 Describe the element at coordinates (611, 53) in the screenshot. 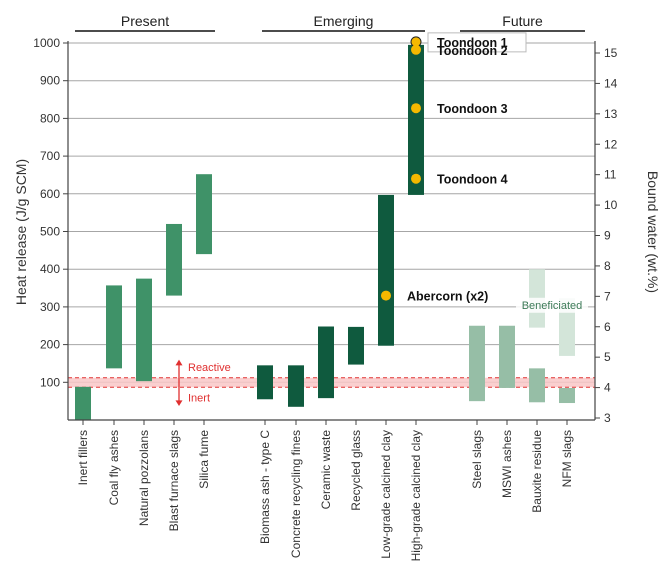

I see `y2-tick-label: 15` at that location.